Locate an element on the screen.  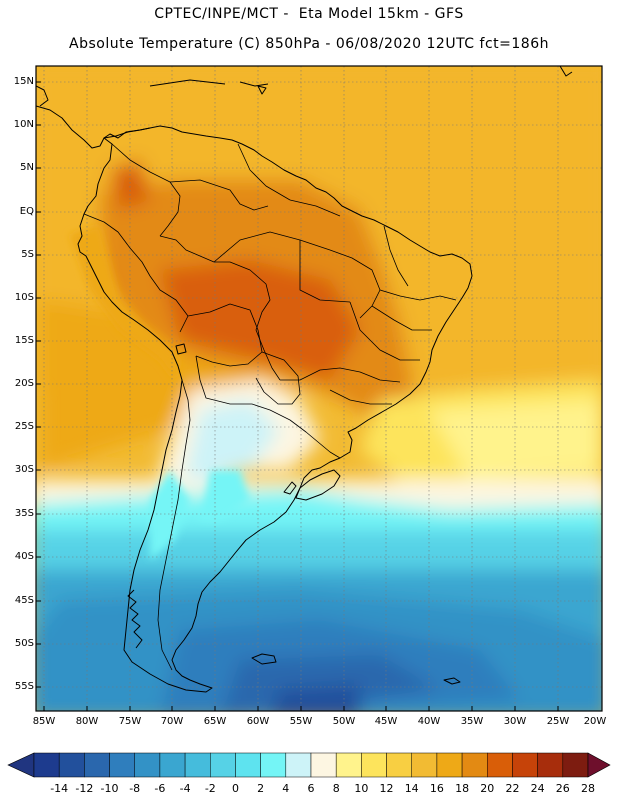
lon-label-20w: 20W is located at coordinates (595, 721).